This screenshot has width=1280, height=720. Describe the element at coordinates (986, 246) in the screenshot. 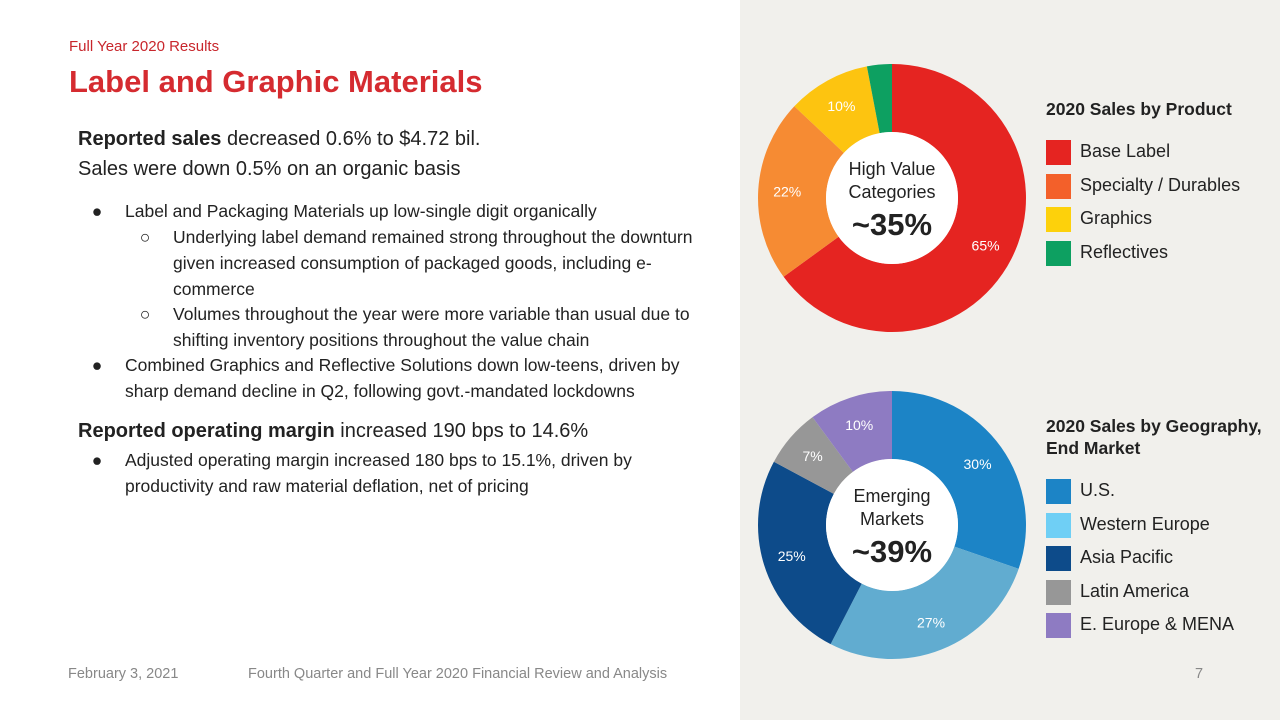

I see `product-data-label: 65%` at that location.